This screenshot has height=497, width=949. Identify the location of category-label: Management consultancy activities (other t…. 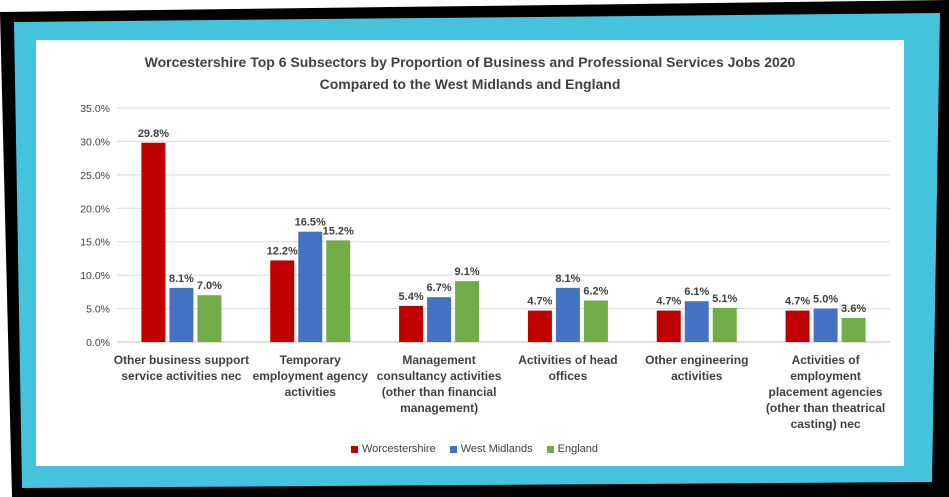
(439, 384).